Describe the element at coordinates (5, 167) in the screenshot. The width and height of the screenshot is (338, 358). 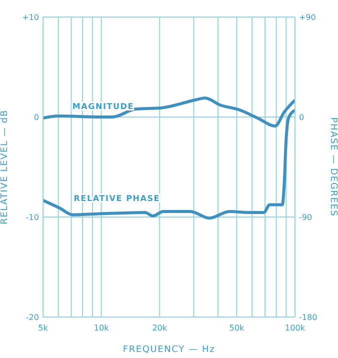
I see `y-axis-title: RELATIVE LEVEL — dB` at that location.